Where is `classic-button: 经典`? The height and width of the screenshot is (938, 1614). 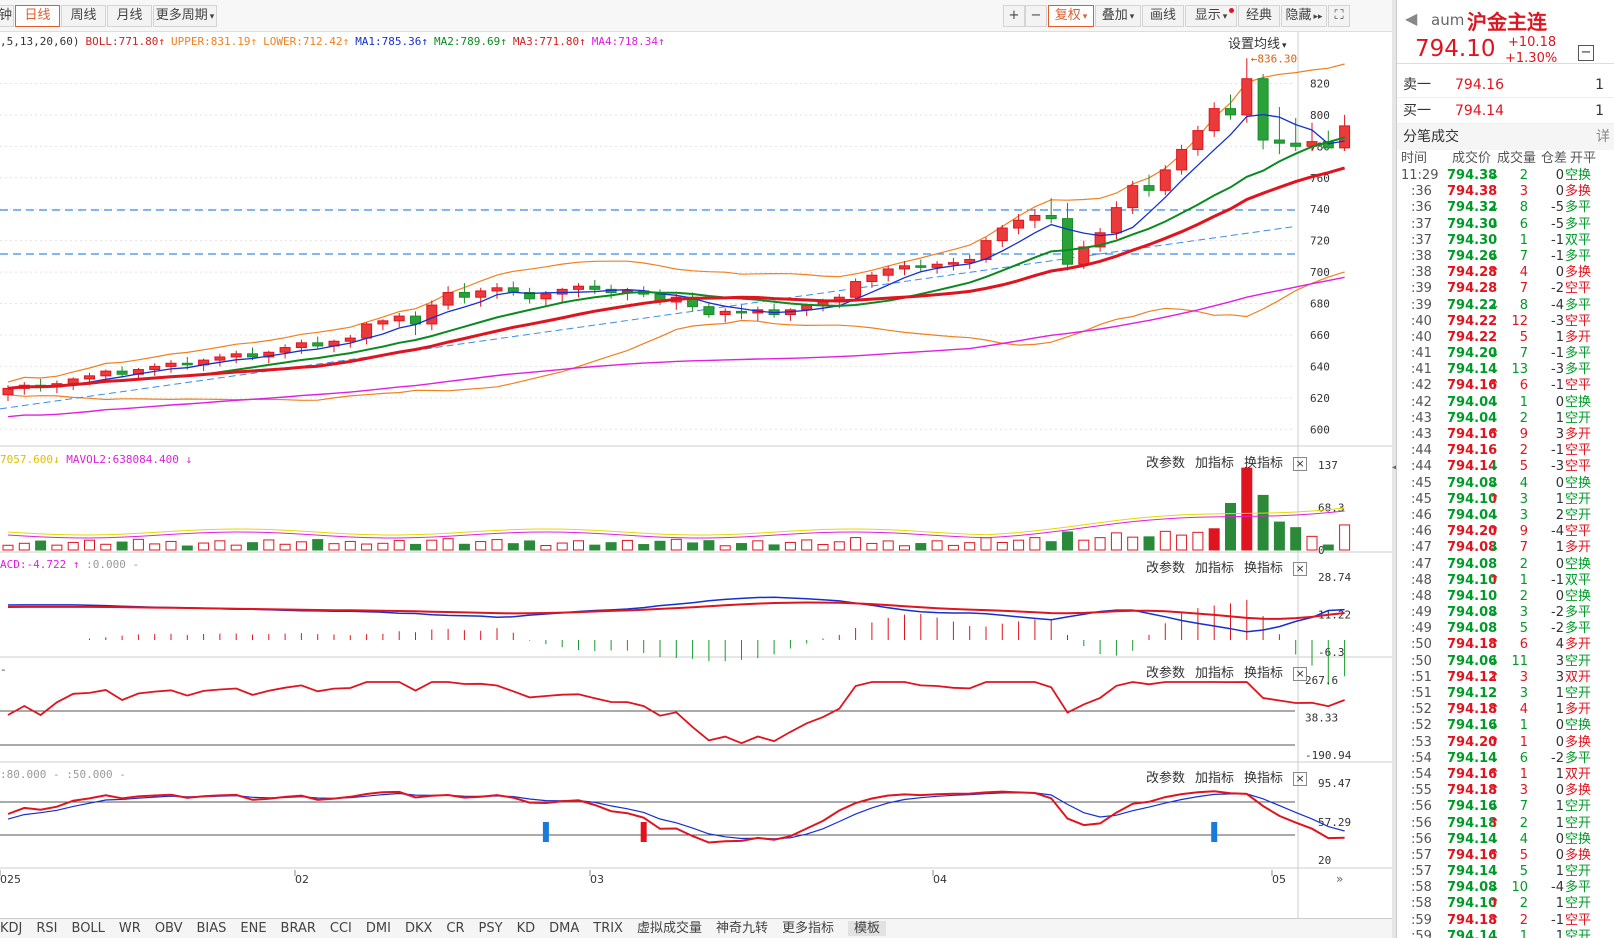 classic-button: 经典 is located at coordinates (1259, 16).